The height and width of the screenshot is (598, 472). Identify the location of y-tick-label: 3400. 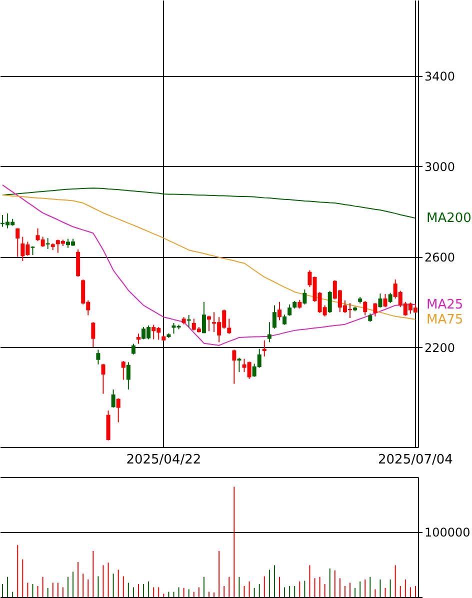
(440, 76).